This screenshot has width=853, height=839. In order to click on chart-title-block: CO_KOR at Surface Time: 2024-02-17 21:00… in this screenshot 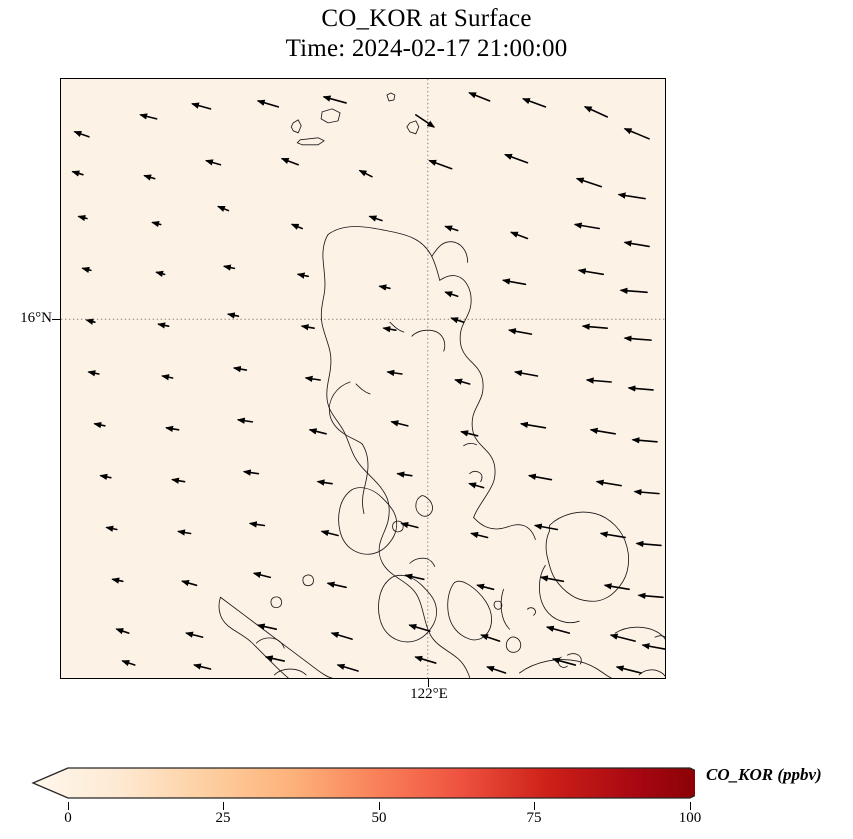, I will do `click(426, 33)`.